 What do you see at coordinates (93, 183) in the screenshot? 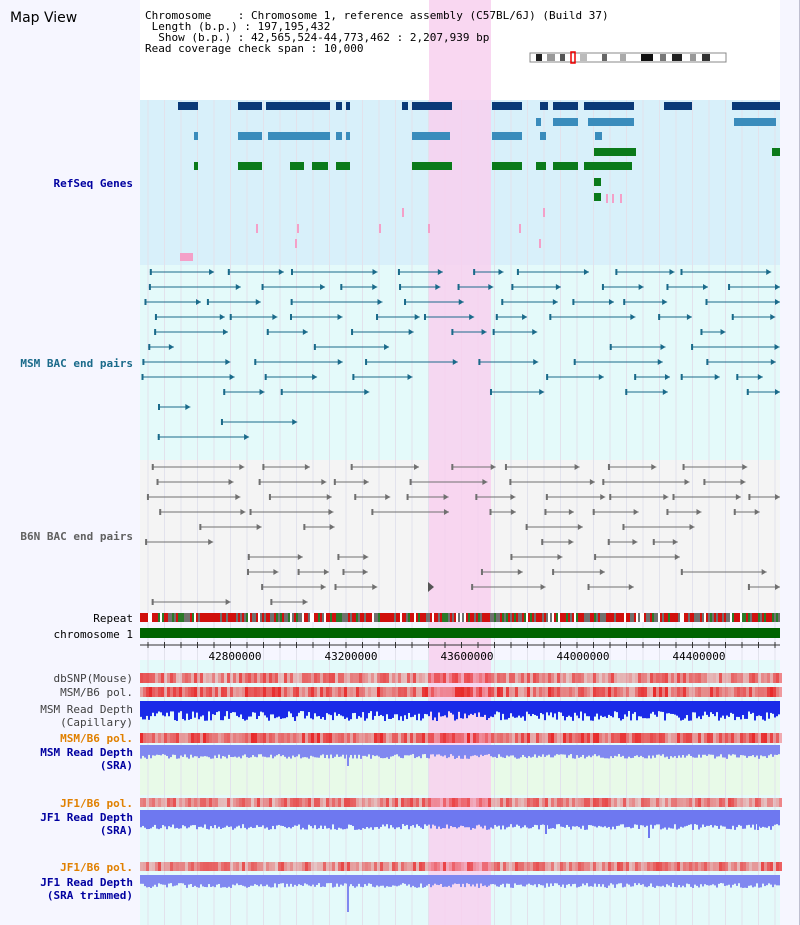
I see `label-refseq-genes: RefSeq Genes` at bounding box center [93, 183].